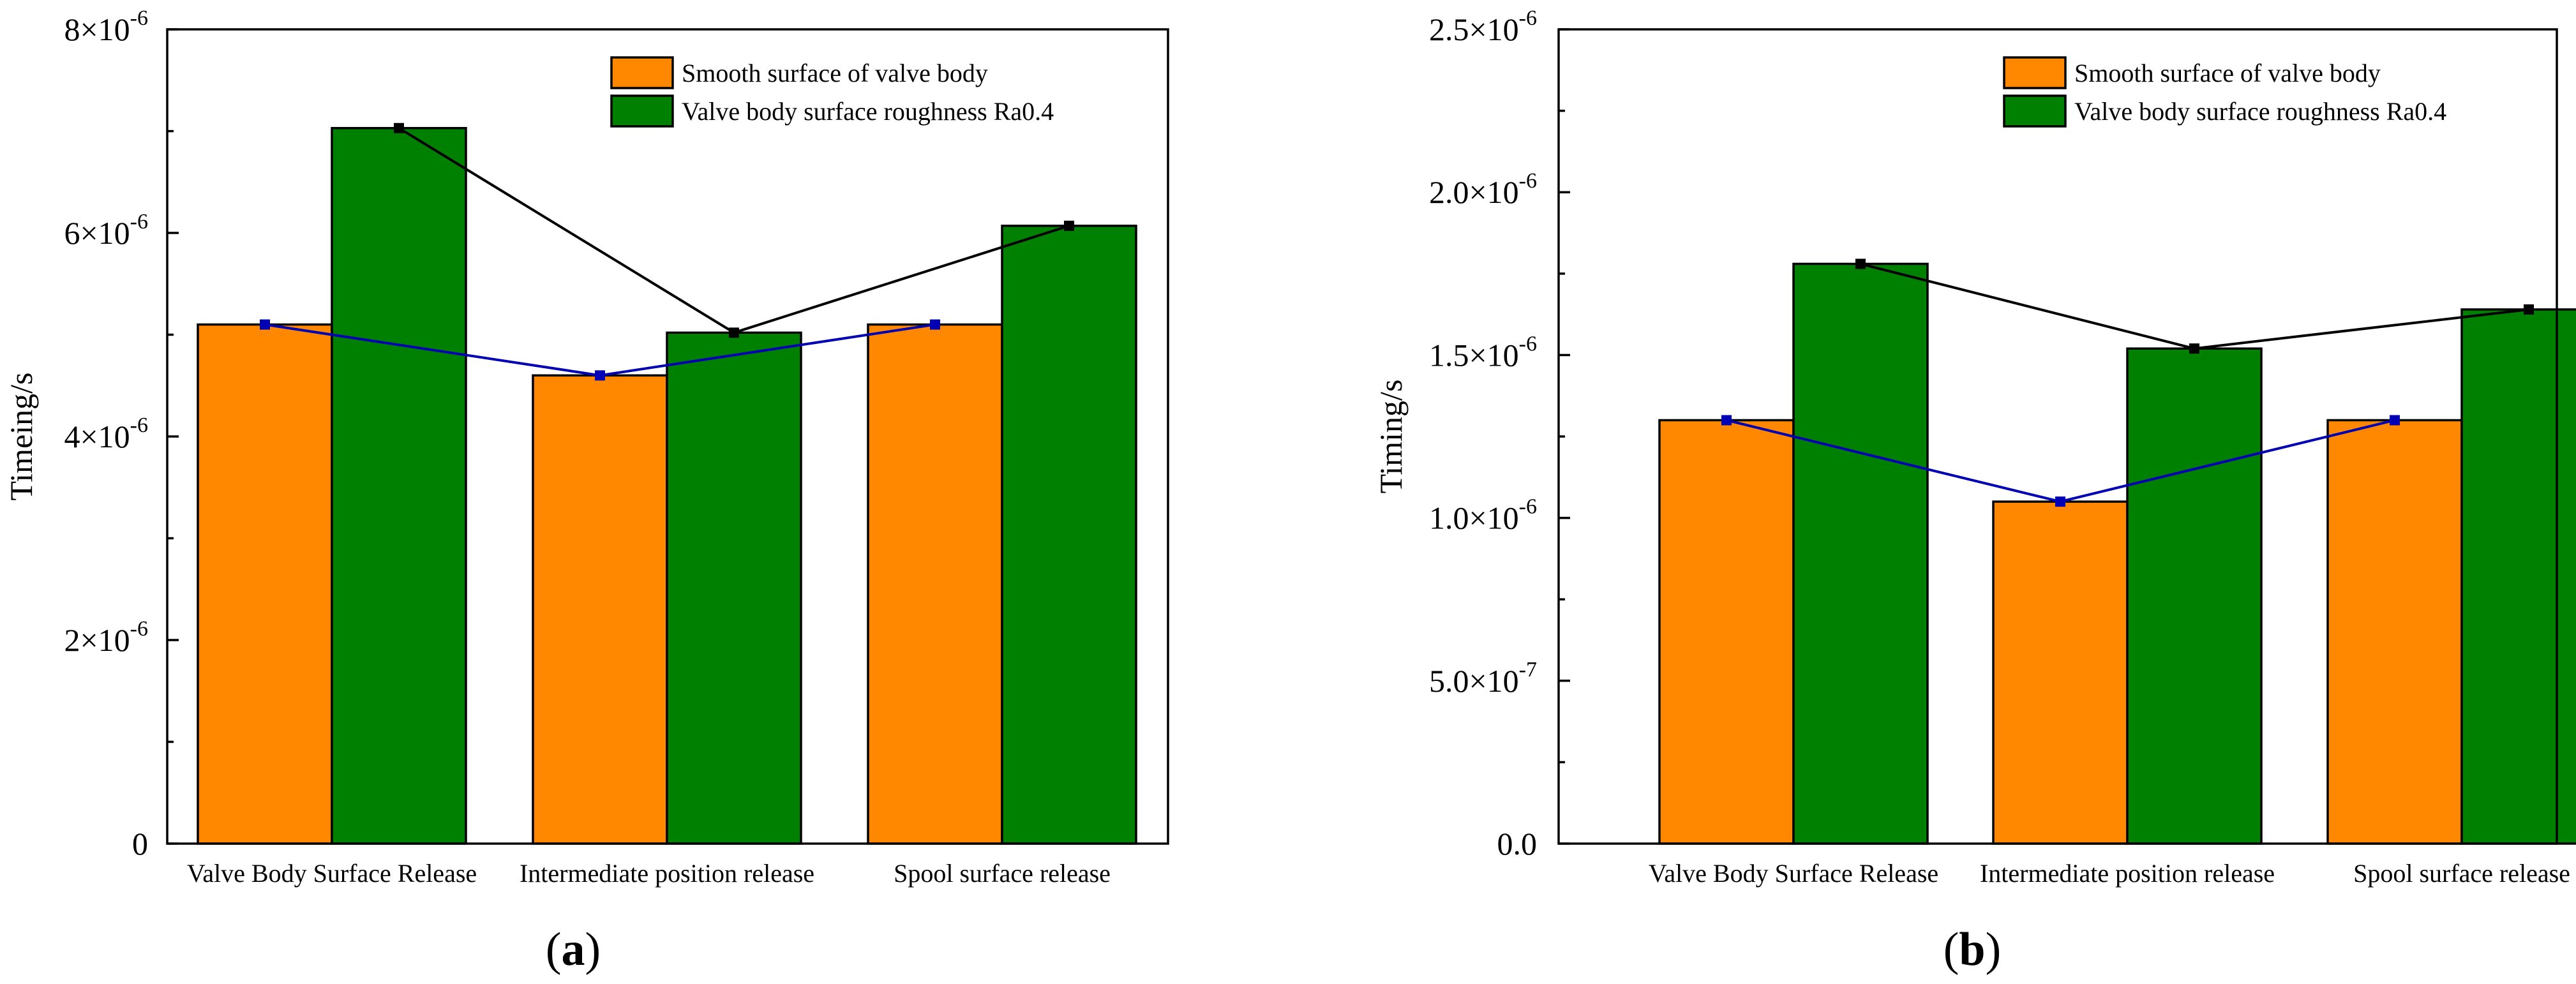  What do you see at coordinates (1972, 949) in the screenshot?
I see `panel-b-label: (b)` at bounding box center [1972, 949].